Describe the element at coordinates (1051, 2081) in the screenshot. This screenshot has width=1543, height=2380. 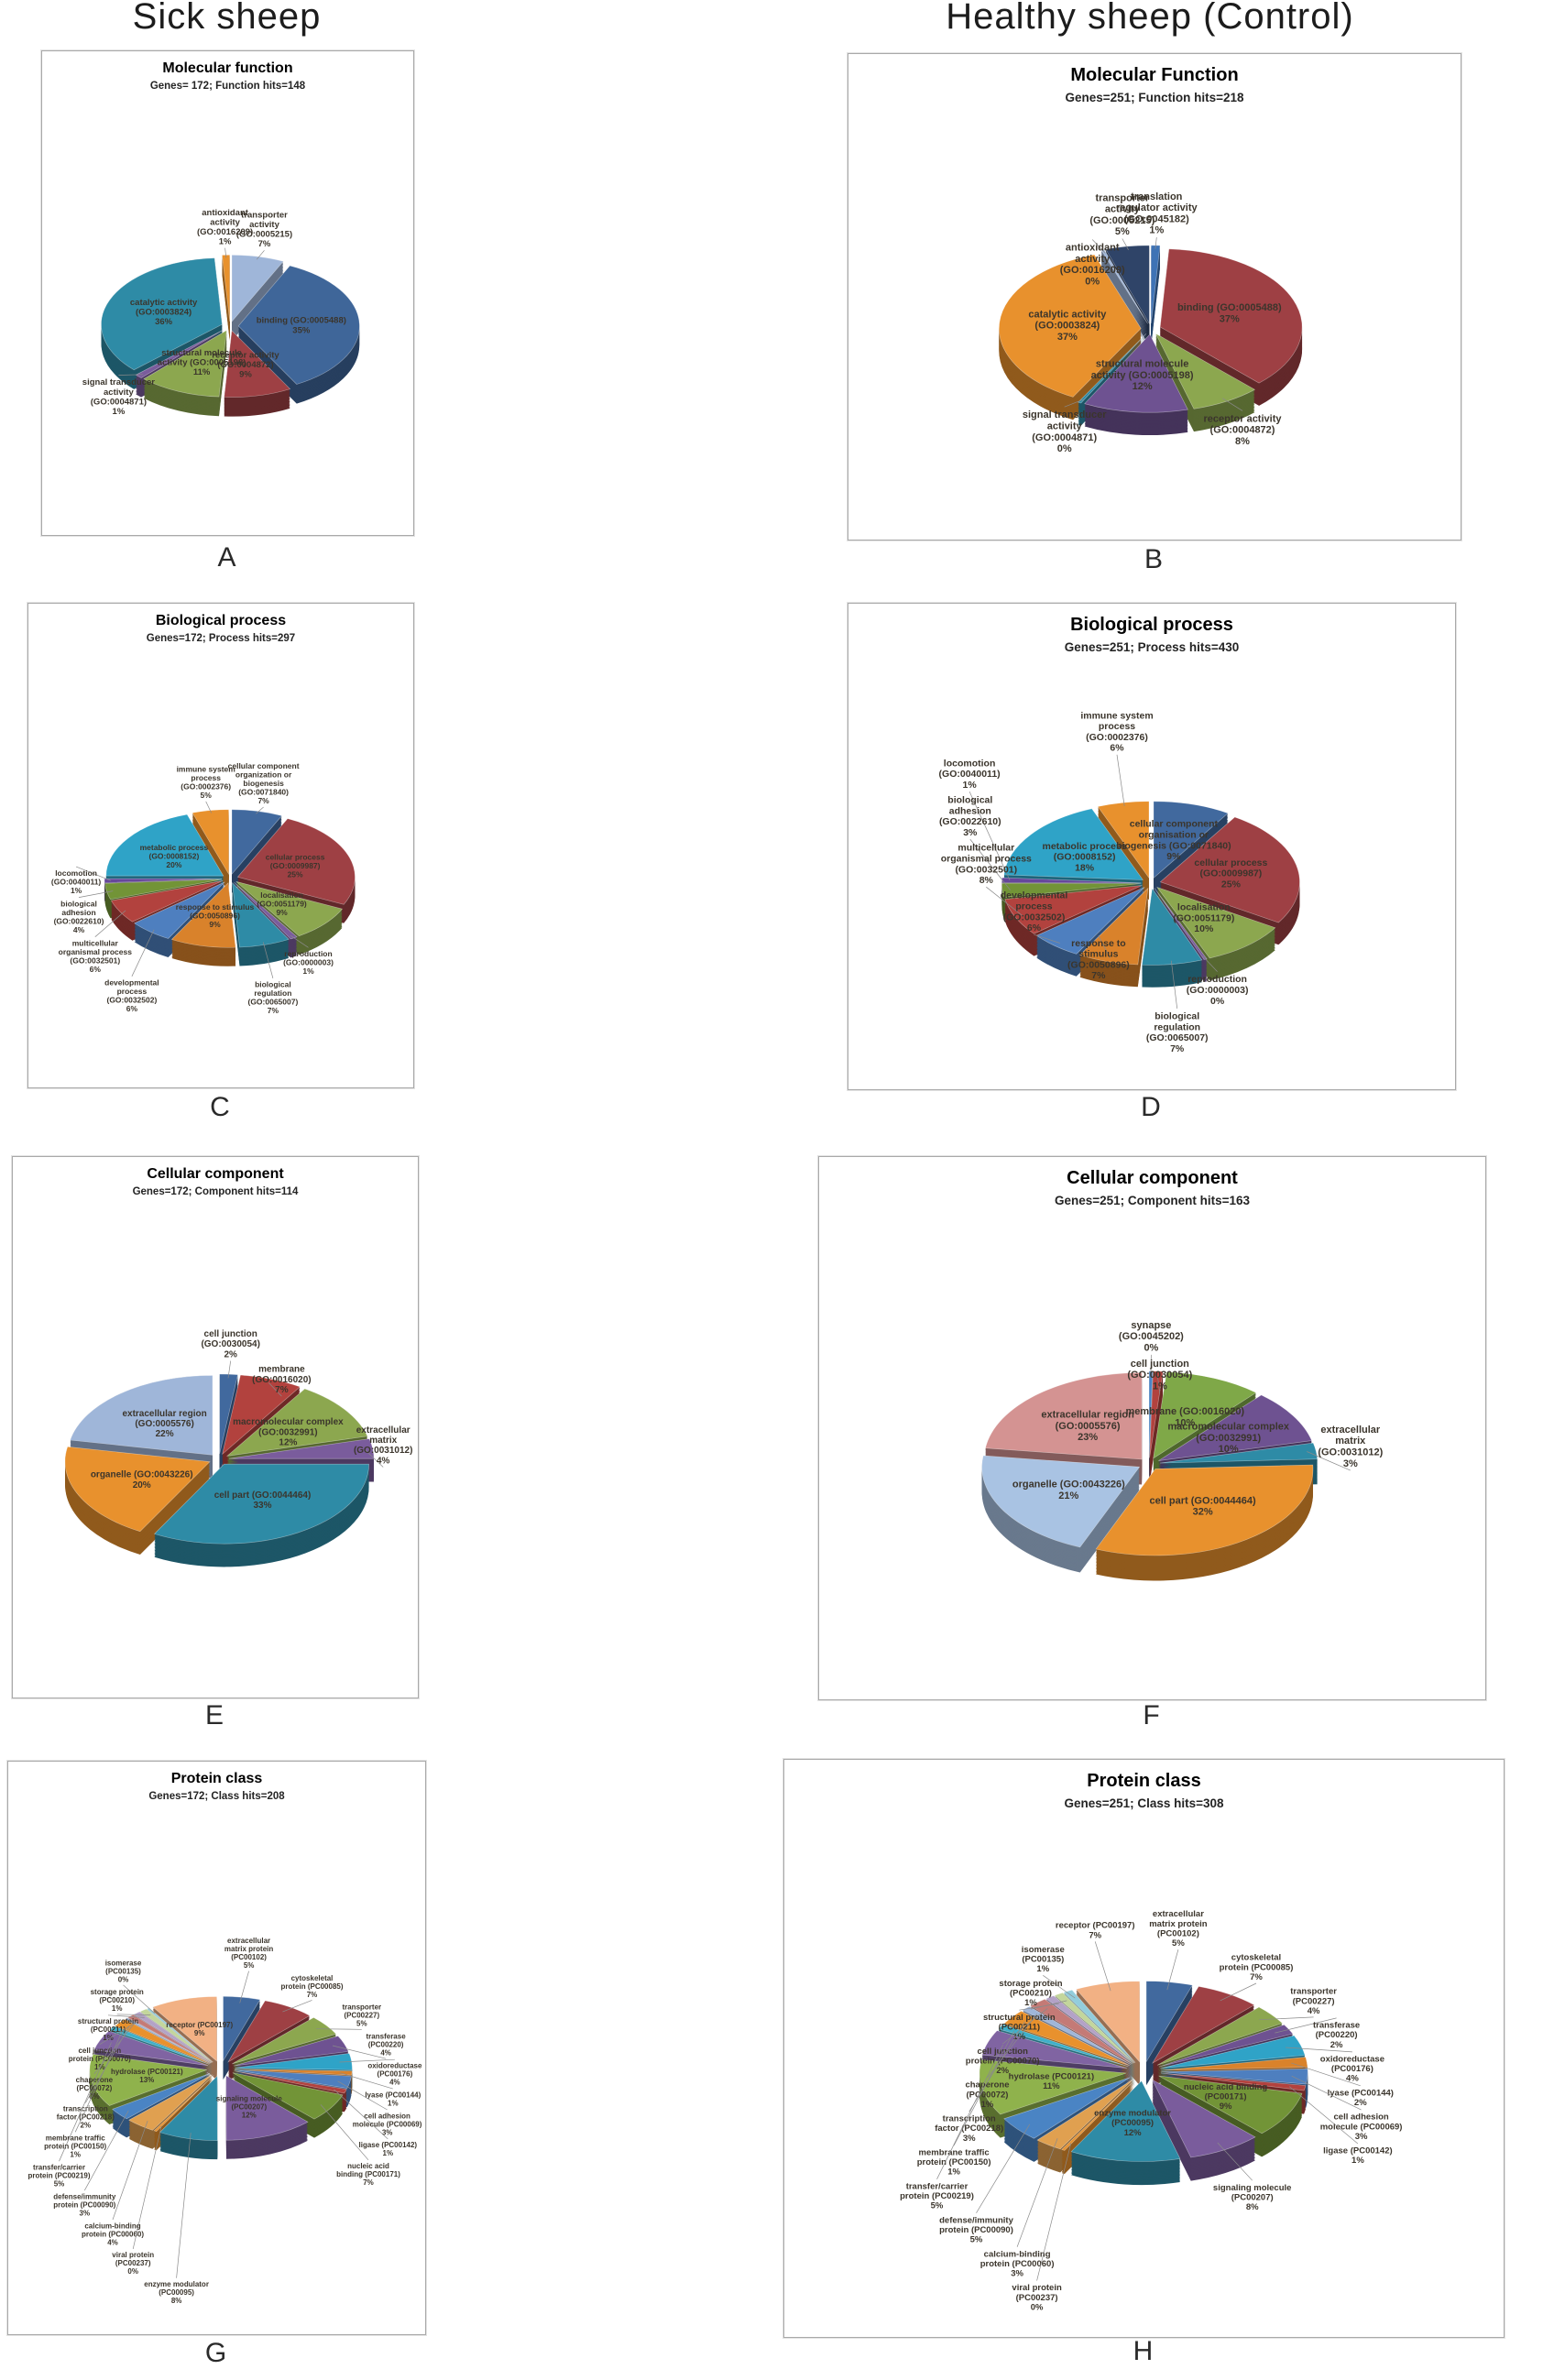
I see `slice-label: hydrolase (PC00121) 11%` at that location.